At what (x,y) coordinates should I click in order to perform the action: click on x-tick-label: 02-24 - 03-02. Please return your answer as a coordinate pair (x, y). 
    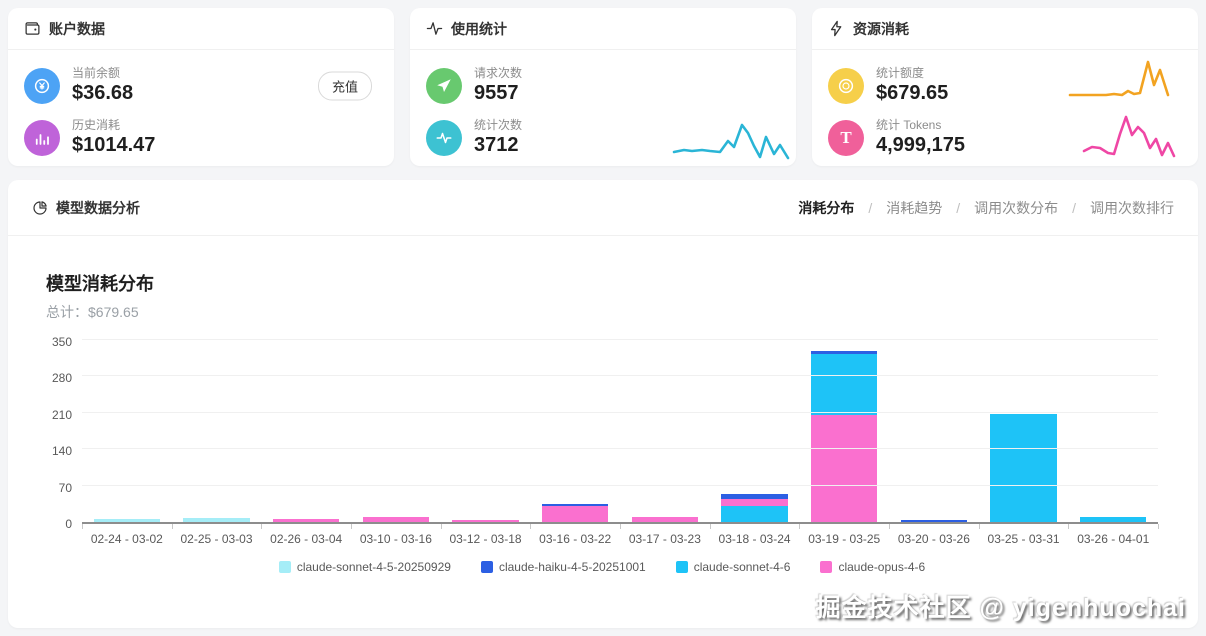
    Looking at the image, I should click on (126, 539).